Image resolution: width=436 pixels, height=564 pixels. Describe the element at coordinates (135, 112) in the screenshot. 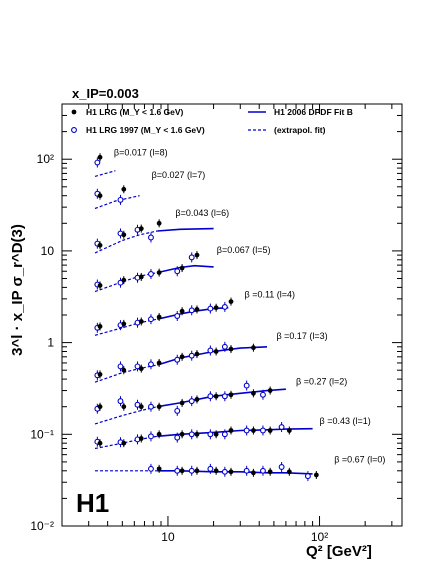

I see `legend-entry-text: H1 LRG (M_Y < 1.6 GeV)` at that location.